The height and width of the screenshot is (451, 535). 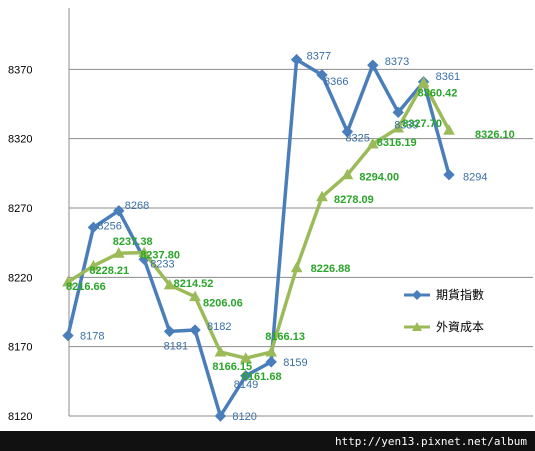 I want to click on data-label: 8233, so click(x=162, y=264).